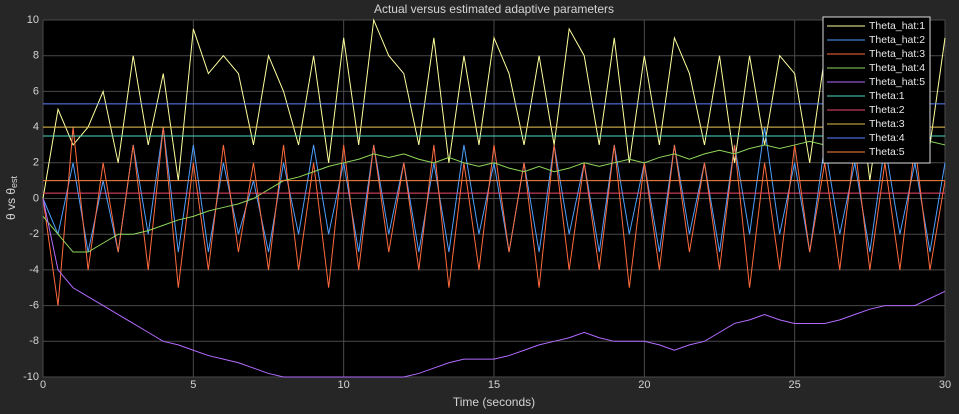 The height and width of the screenshot is (414, 959). Describe the element at coordinates (897, 68) in the screenshot. I see `legend-label: Theta_hat:4` at that location.